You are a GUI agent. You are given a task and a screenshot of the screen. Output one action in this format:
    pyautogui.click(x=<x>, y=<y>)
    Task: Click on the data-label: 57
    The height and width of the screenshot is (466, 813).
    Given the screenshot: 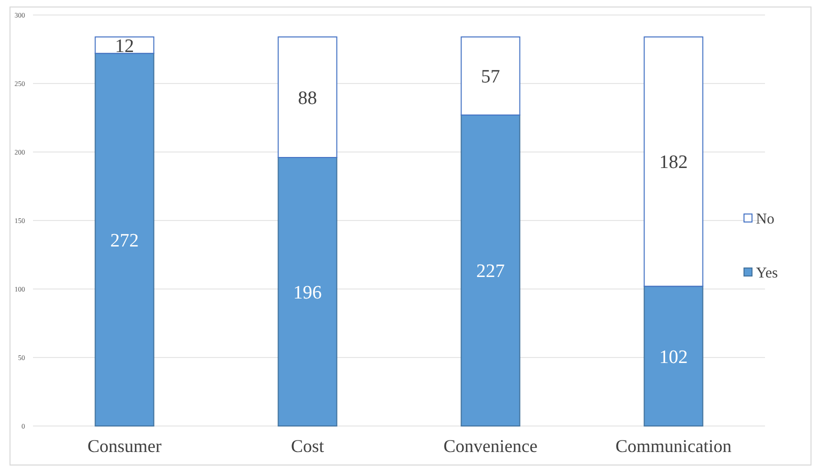 What is the action you would take?
    pyautogui.click(x=490, y=77)
    